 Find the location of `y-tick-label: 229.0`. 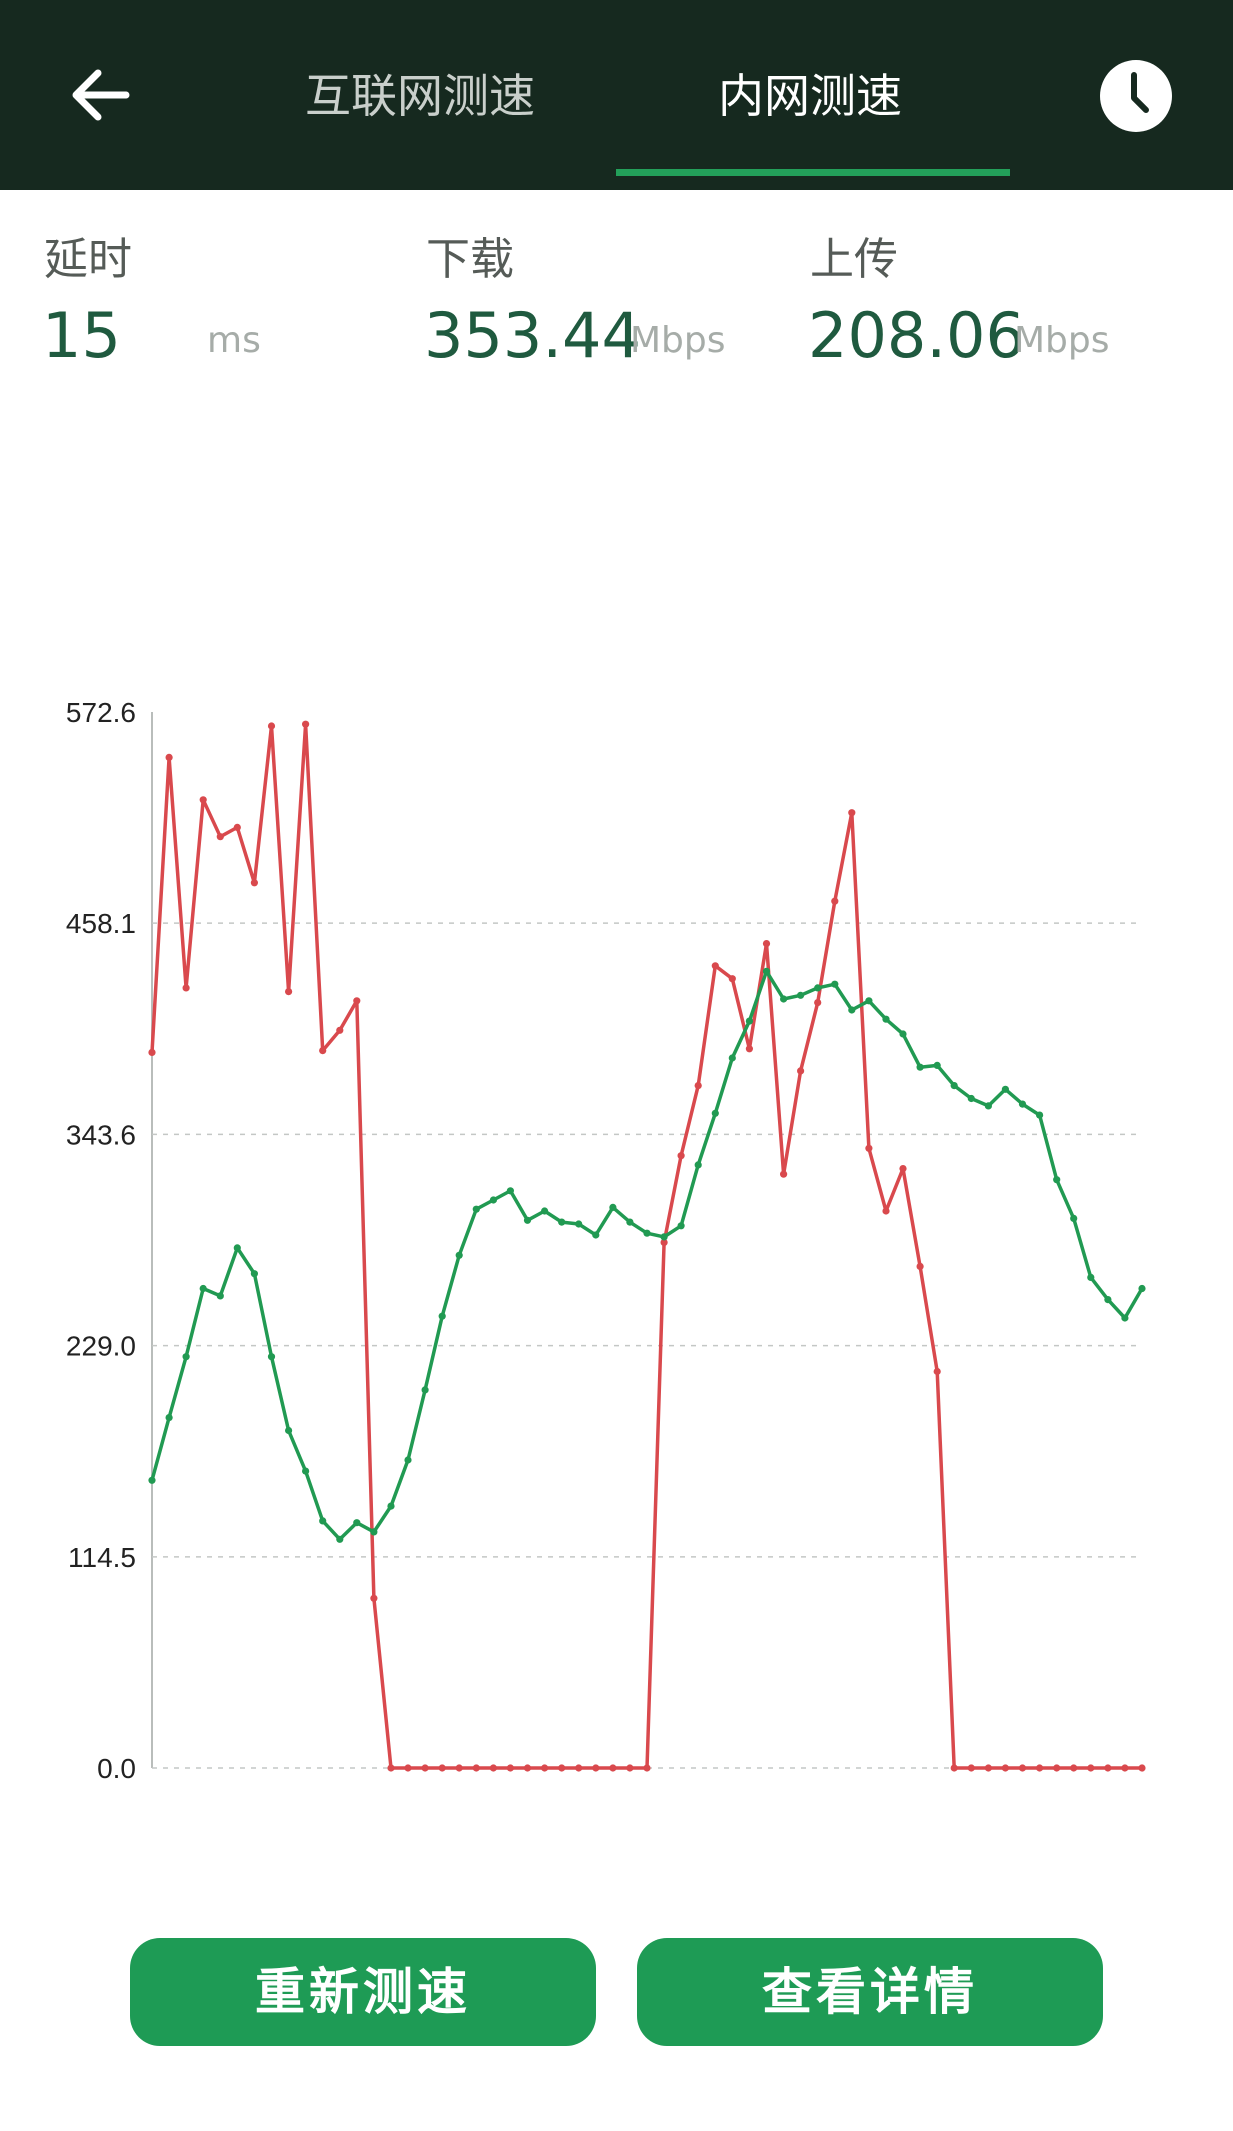

y-tick-label: 229.0 is located at coordinates (101, 1346).